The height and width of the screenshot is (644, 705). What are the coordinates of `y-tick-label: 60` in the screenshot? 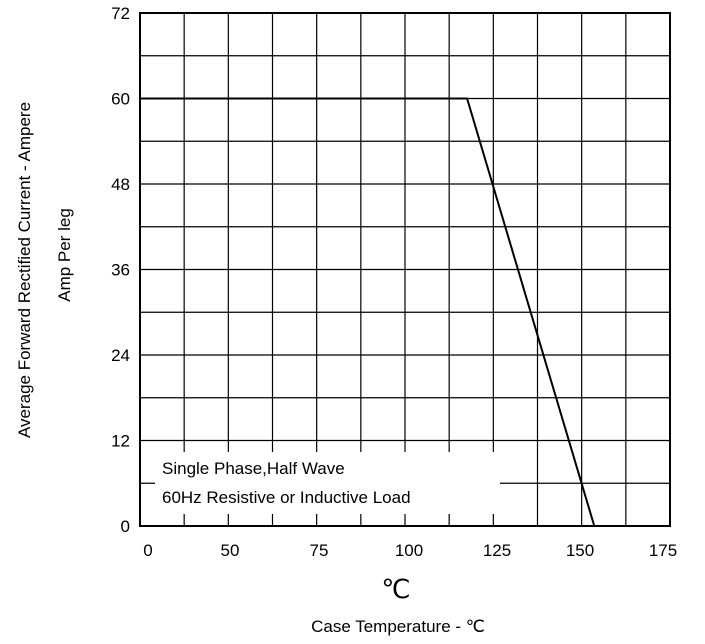 It's located at (120, 99).